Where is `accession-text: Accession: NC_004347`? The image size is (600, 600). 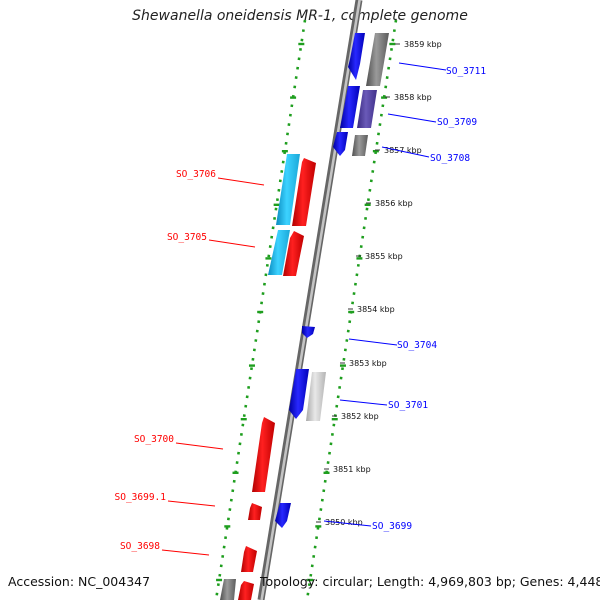 accession-text: Accession: NC_004347 is located at coordinates (79, 581).